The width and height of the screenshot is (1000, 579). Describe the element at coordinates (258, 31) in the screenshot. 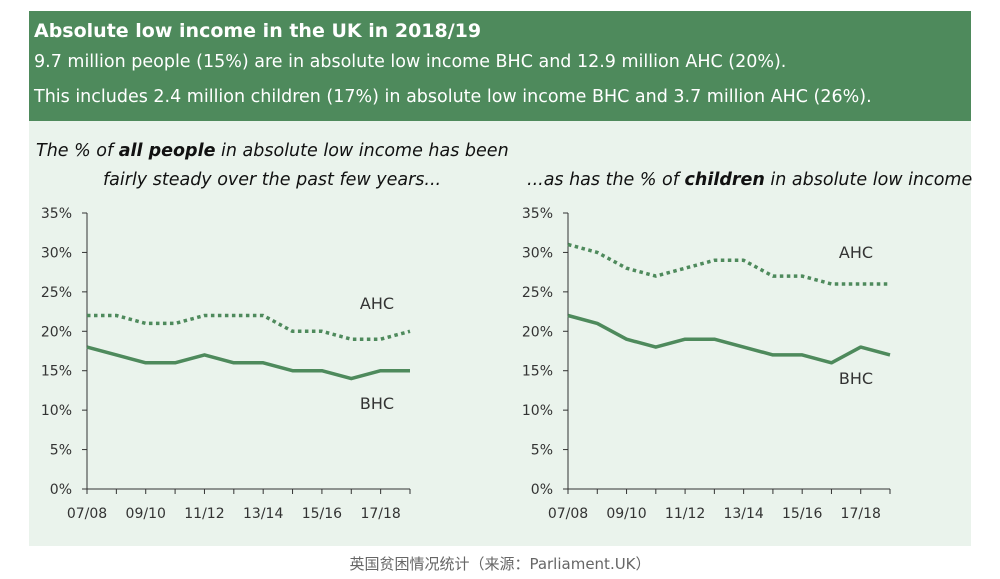

I see `banner-title: Absolute low income in the UK in 2018/19` at that location.